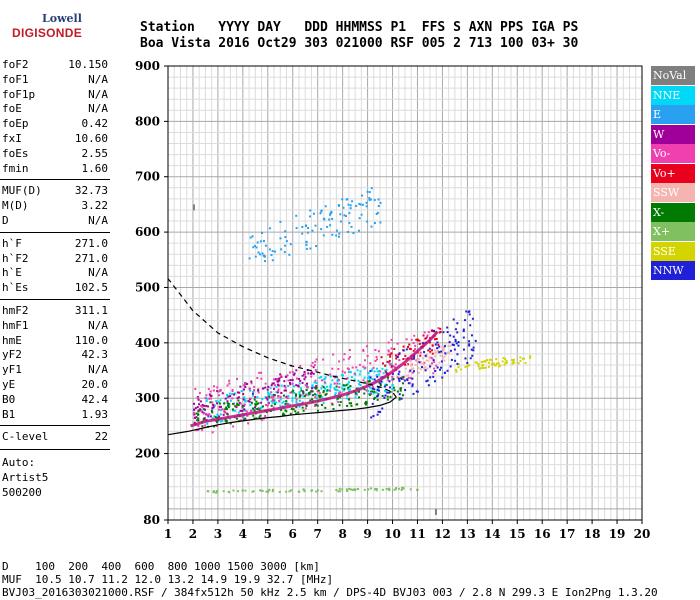 This screenshot has height=600, width=700. Describe the element at coordinates (95, 124) in the screenshot. I see `param-value: 0.42` at that location.